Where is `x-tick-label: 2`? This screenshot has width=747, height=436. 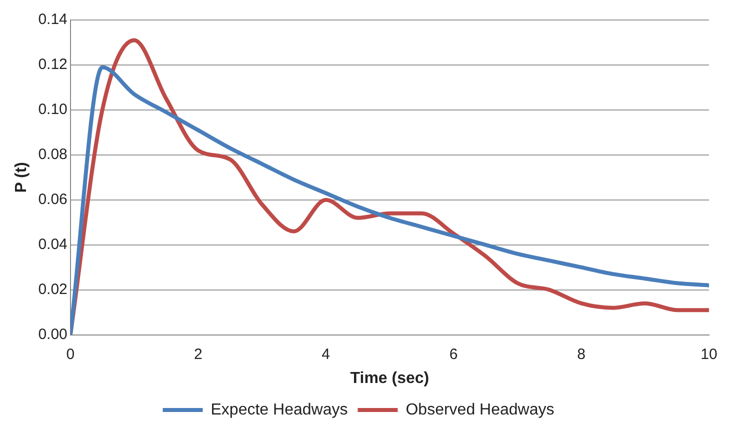 x-tick-label: 2 is located at coordinates (198, 354).